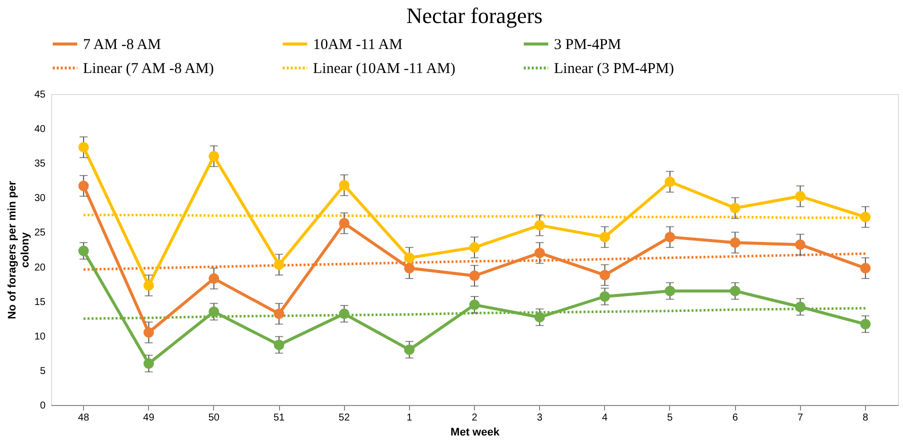  Describe the element at coordinates (605, 418) in the screenshot. I see `x-tick-label: 4` at that location.